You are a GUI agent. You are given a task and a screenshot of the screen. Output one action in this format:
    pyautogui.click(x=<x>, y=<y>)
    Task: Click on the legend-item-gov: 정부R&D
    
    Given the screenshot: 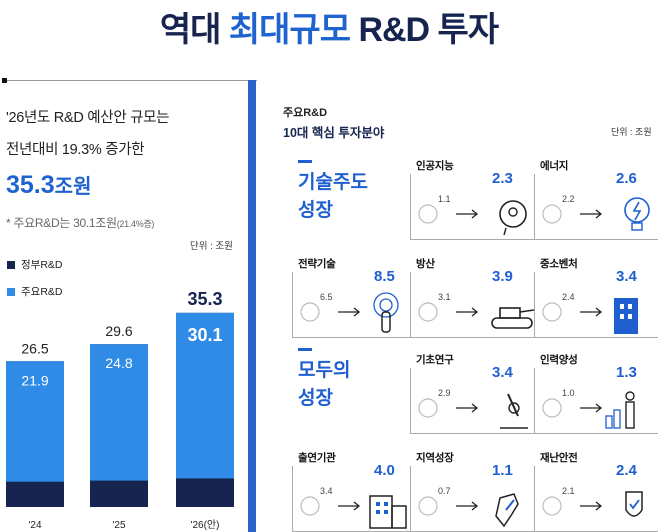 What is the action you would take?
    pyautogui.click(x=35, y=264)
    